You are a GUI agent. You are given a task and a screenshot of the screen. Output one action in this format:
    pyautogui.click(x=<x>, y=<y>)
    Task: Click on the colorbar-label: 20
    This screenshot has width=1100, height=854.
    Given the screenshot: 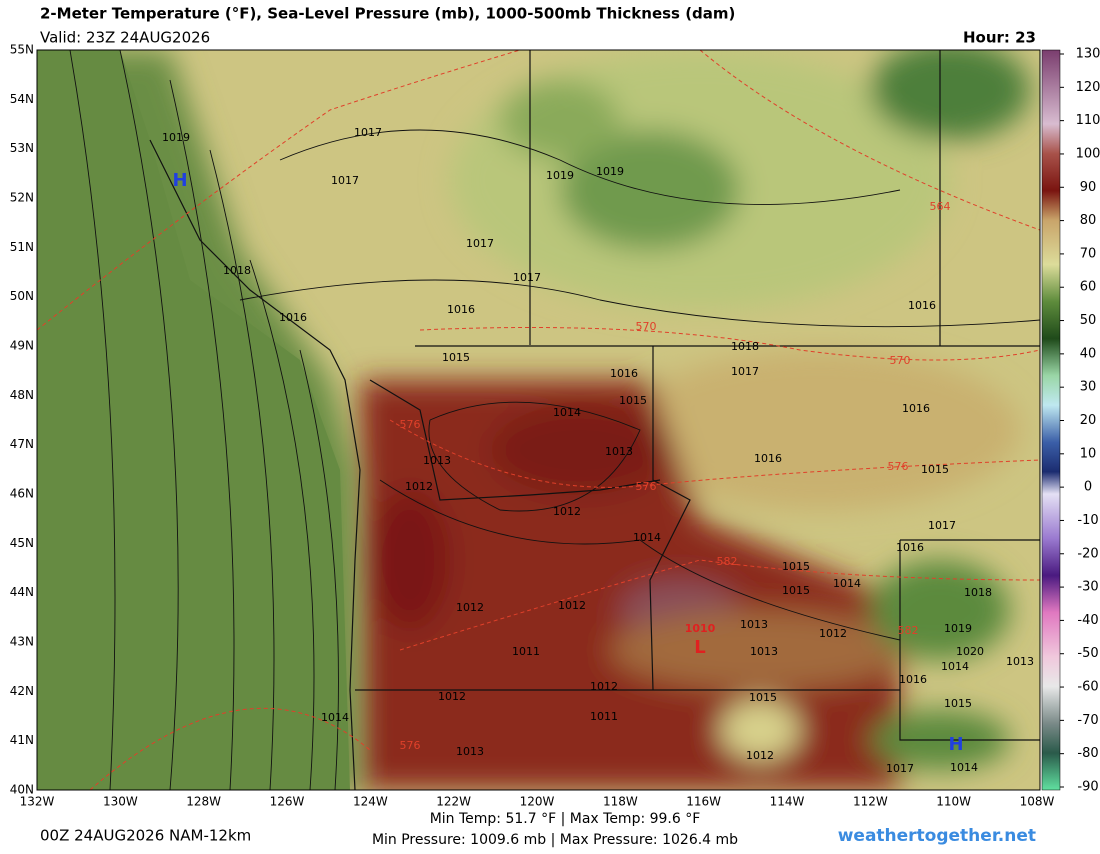 What is the action you would take?
    pyautogui.click(x=1088, y=420)
    